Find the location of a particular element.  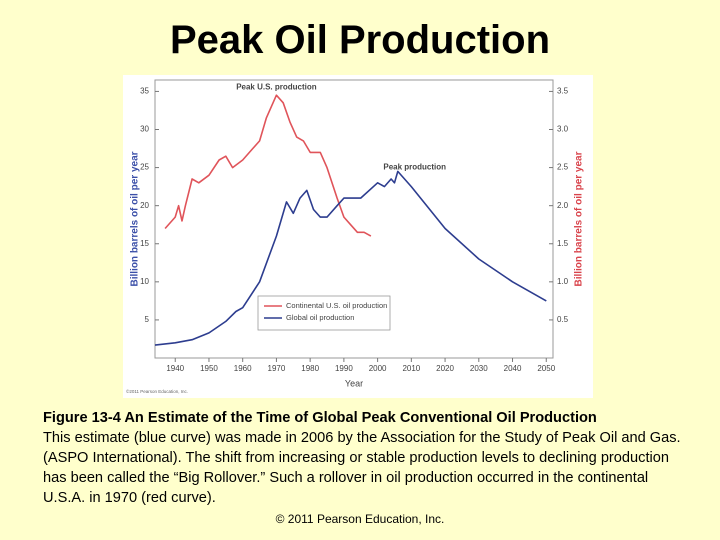

y-tick-label: 10 is located at coordinates (144, 281).